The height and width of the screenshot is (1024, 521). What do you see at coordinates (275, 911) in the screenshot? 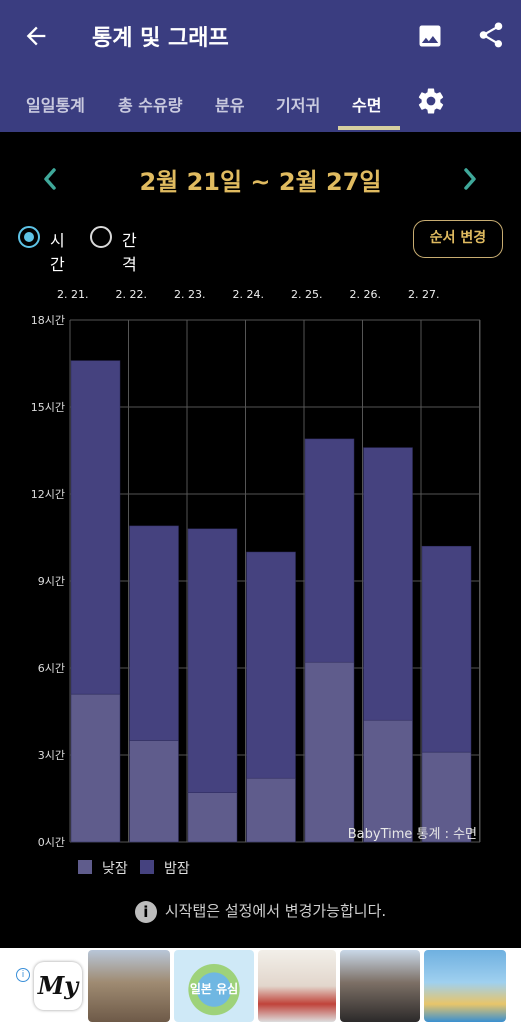
I see `info-text: 시작탭은 설정에서 변경가능합니다.` at bounding box center [275, 911].